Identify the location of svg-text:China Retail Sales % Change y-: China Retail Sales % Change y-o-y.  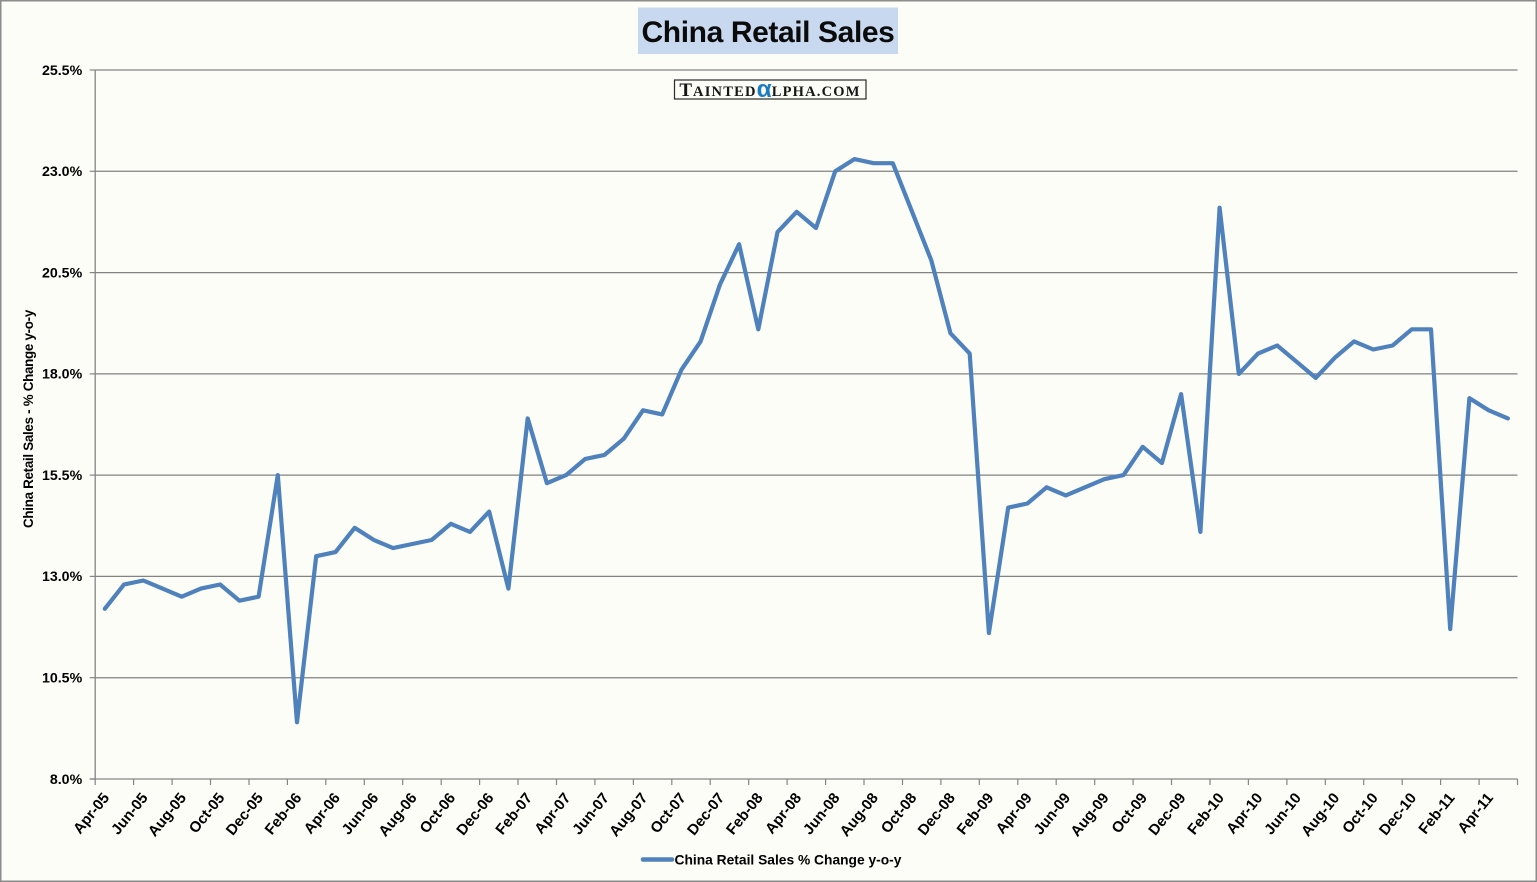
(788, 860).